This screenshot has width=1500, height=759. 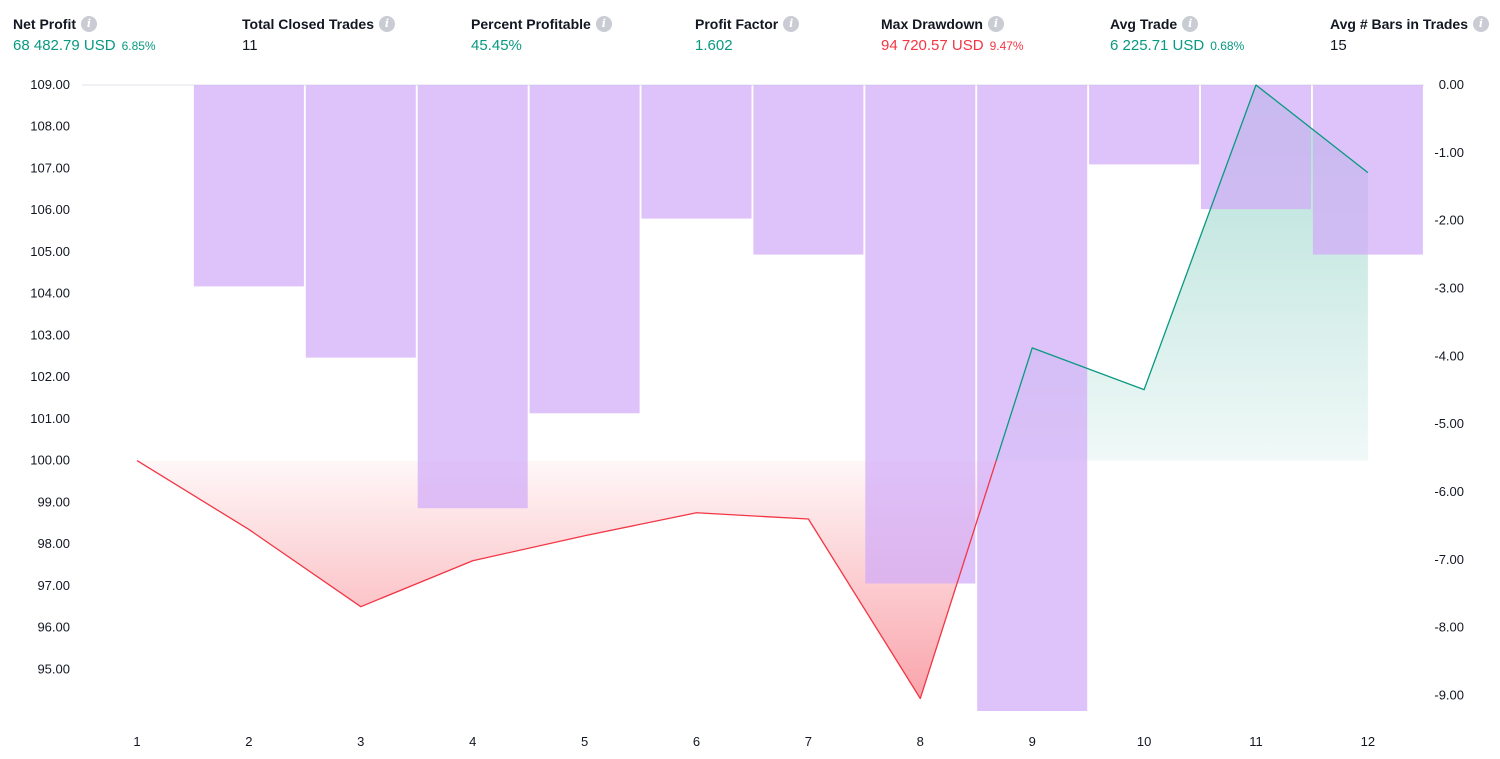 I want to click on stat-profit-factor: Profit Factor i 1.602, so click(x=747, y=35).